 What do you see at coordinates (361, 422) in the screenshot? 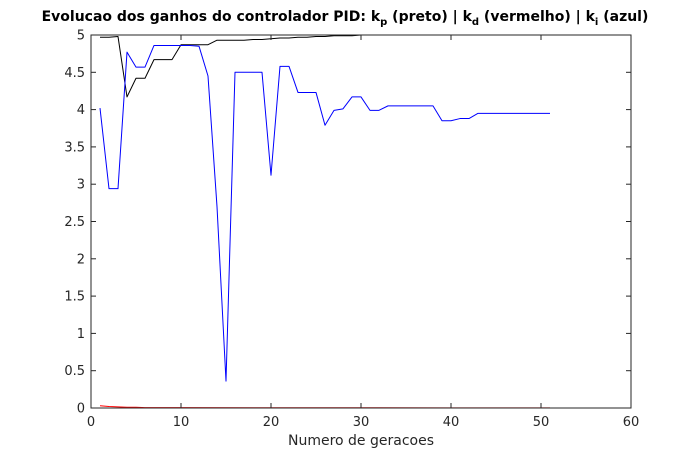
I see `x-tick-label: 30` at bounding box center [361, 422].